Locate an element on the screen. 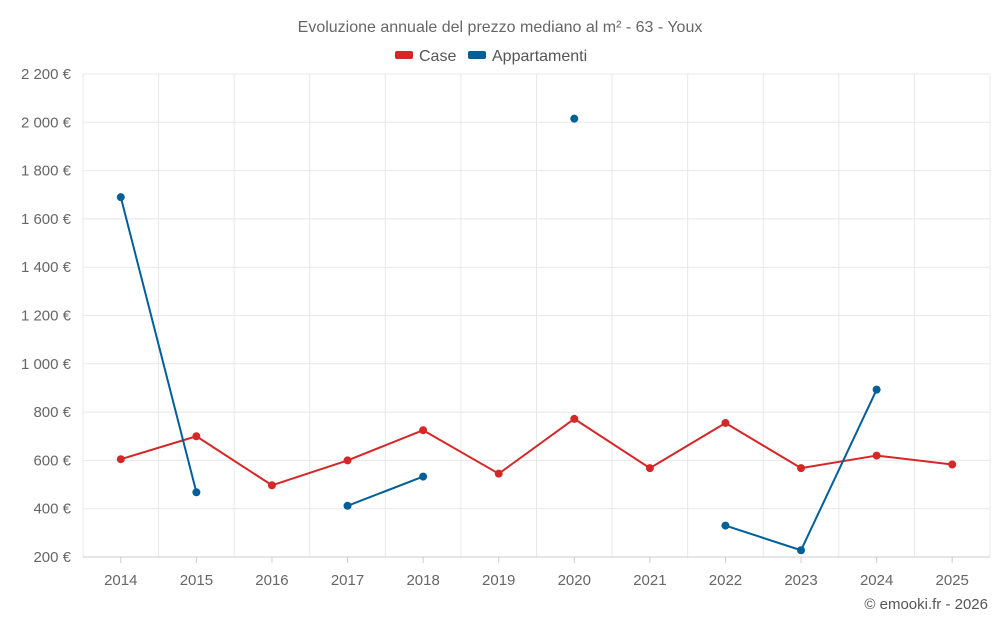 This screenshot has height=625, width=1000. y-tick-label: 2 200 € is located at coordinates (46, 74).